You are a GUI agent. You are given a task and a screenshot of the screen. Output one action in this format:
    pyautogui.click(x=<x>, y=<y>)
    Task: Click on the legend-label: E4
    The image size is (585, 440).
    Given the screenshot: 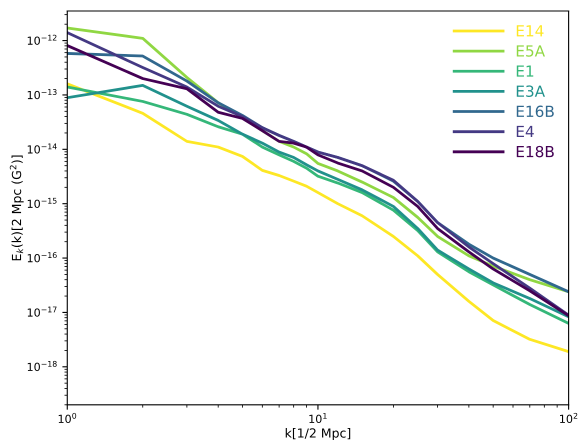 What is the action you would take?
    pyautogui.click(x=525, y=132)
    